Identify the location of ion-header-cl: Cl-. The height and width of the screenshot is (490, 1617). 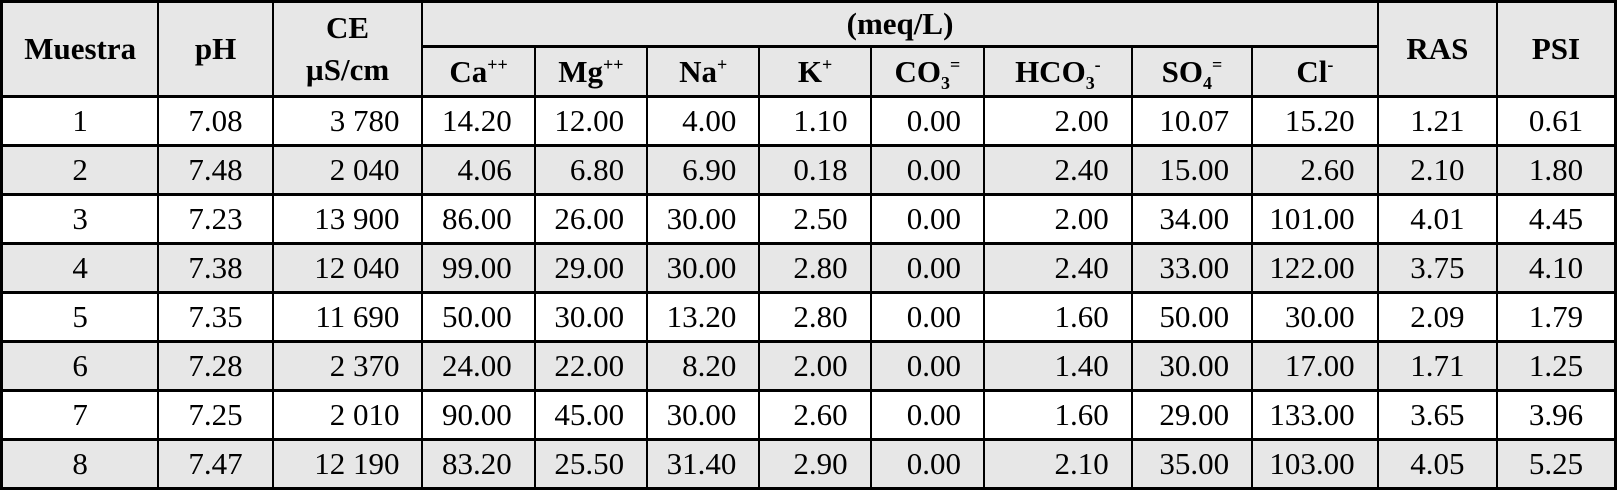
(1315, 71).